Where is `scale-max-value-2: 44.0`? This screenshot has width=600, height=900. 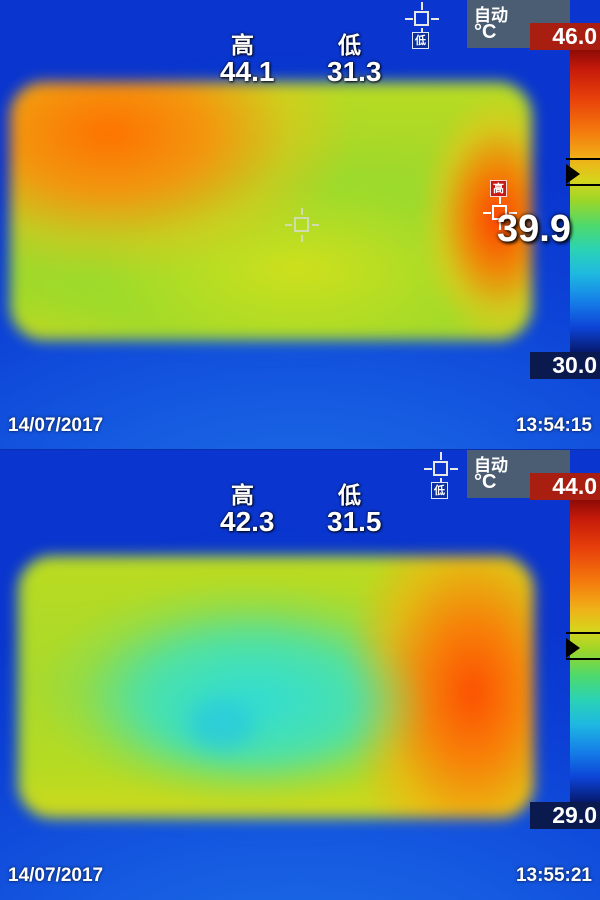
scale-max-value-2: 44.0 is located at coordinates (574, 486).